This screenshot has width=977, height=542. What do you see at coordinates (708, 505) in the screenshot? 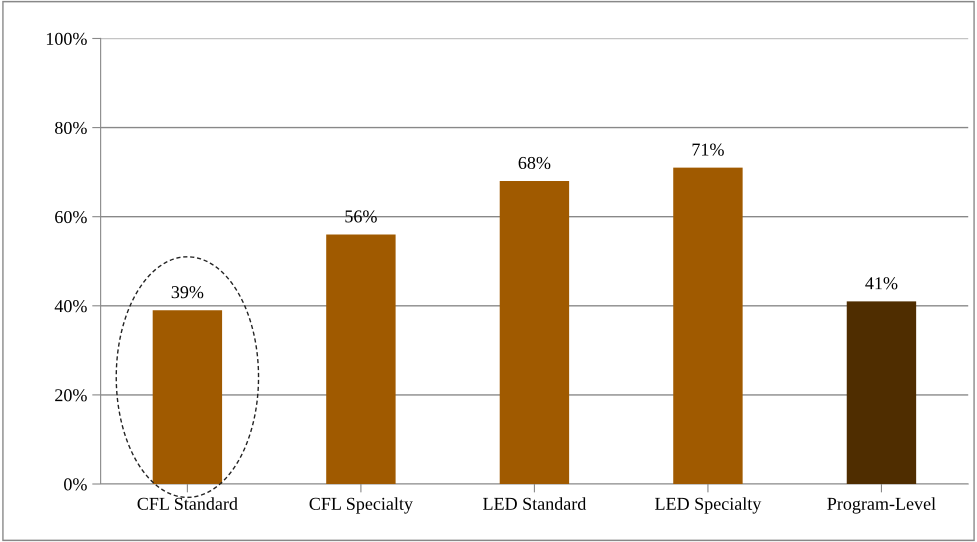
I see `x-tick-label: LED Specialty` at bounding box center [708, 505].